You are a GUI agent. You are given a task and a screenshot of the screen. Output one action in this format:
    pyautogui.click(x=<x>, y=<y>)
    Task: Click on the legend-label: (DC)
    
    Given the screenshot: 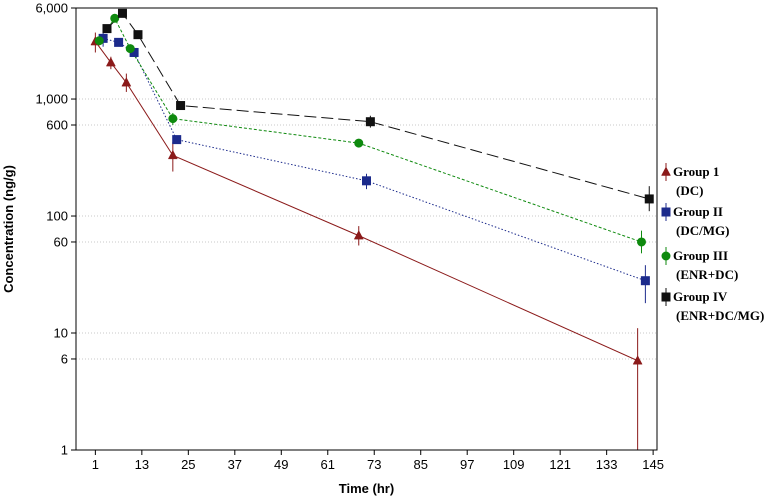 What is the action you would take?
    pyautogui.click(x=689, y=190)
    